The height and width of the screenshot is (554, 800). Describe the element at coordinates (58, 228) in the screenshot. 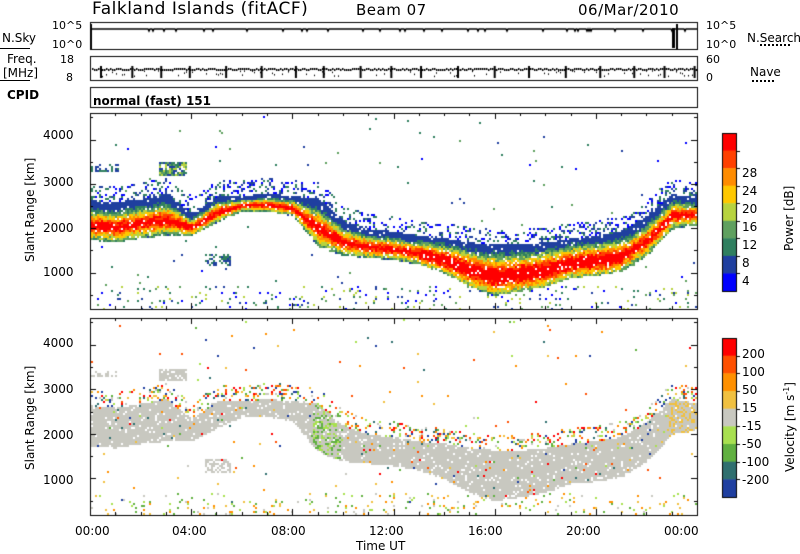

I see `power-ytick-2000: 2000` at that location.